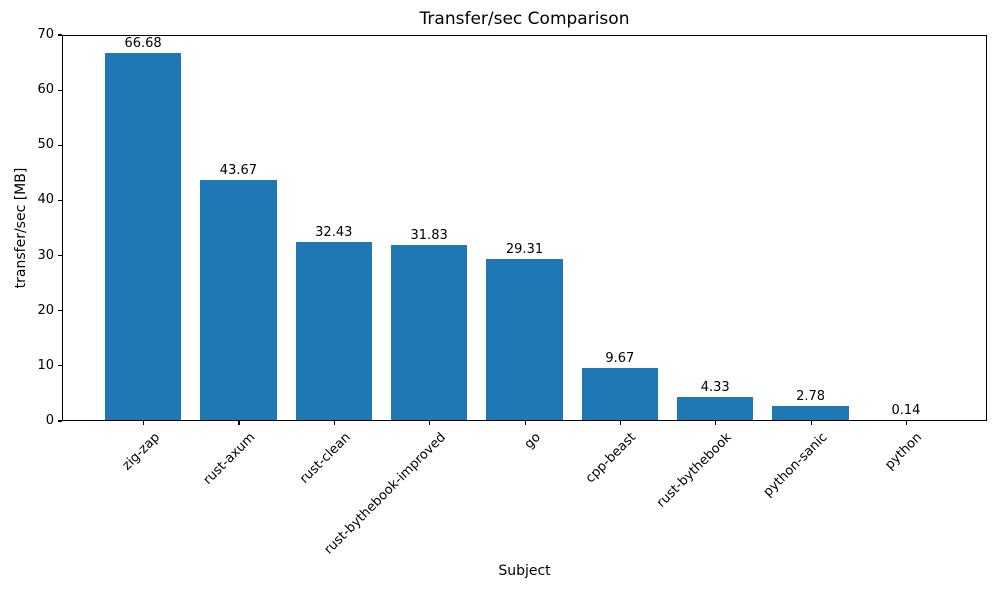  What do you see at coordinates (429, 236) in the screenshot?
I see `bar-value-label: 31.83` at bounding box center [429, 236].